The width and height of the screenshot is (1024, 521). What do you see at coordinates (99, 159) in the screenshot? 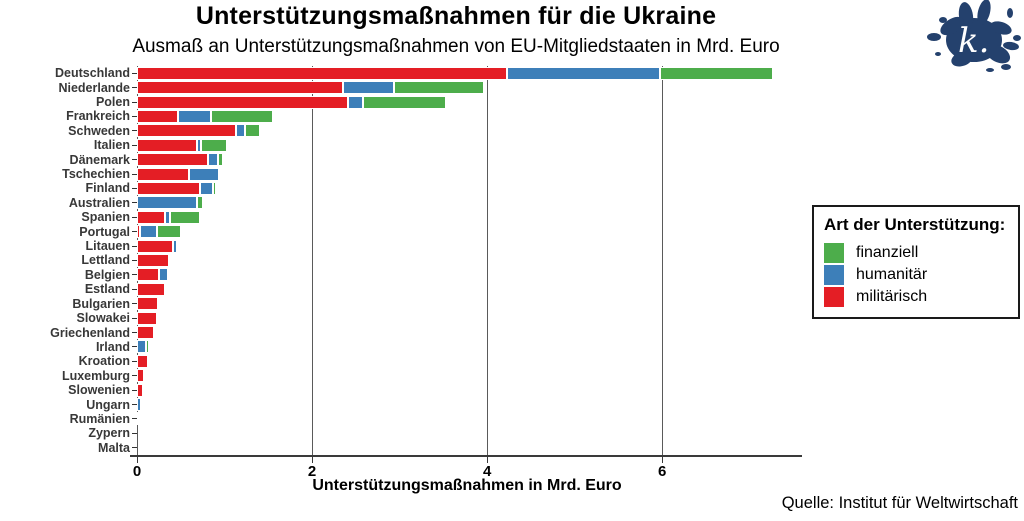
I see `y-label-dänemark: Dänemark` at bounding box center [99, 159].